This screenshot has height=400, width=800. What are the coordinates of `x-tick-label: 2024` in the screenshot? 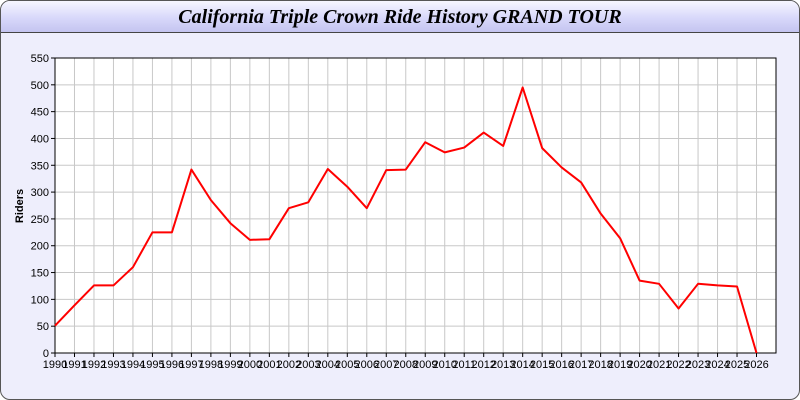 It's located at (717, 365).